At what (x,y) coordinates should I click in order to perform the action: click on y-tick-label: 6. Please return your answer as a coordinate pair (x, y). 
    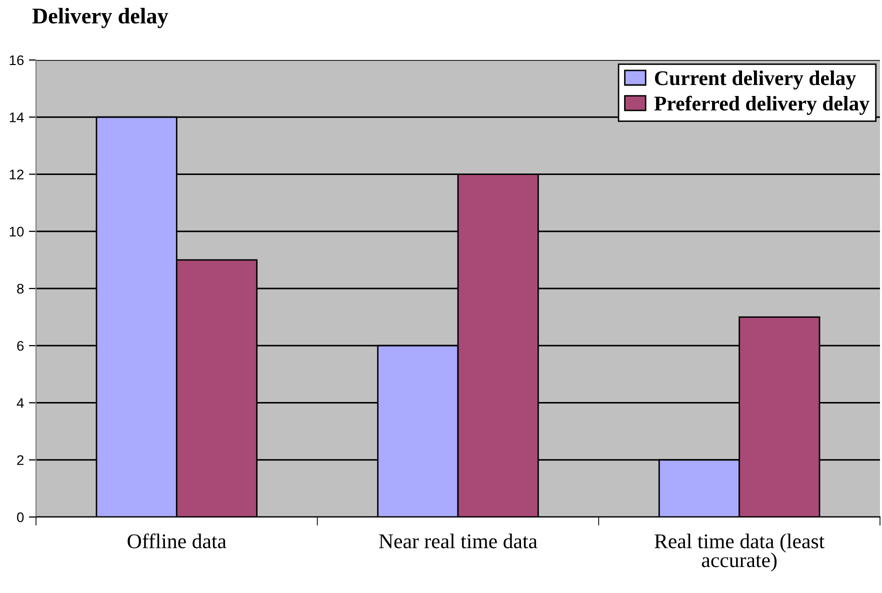
    Looking at the image, I should click on (20, 345).